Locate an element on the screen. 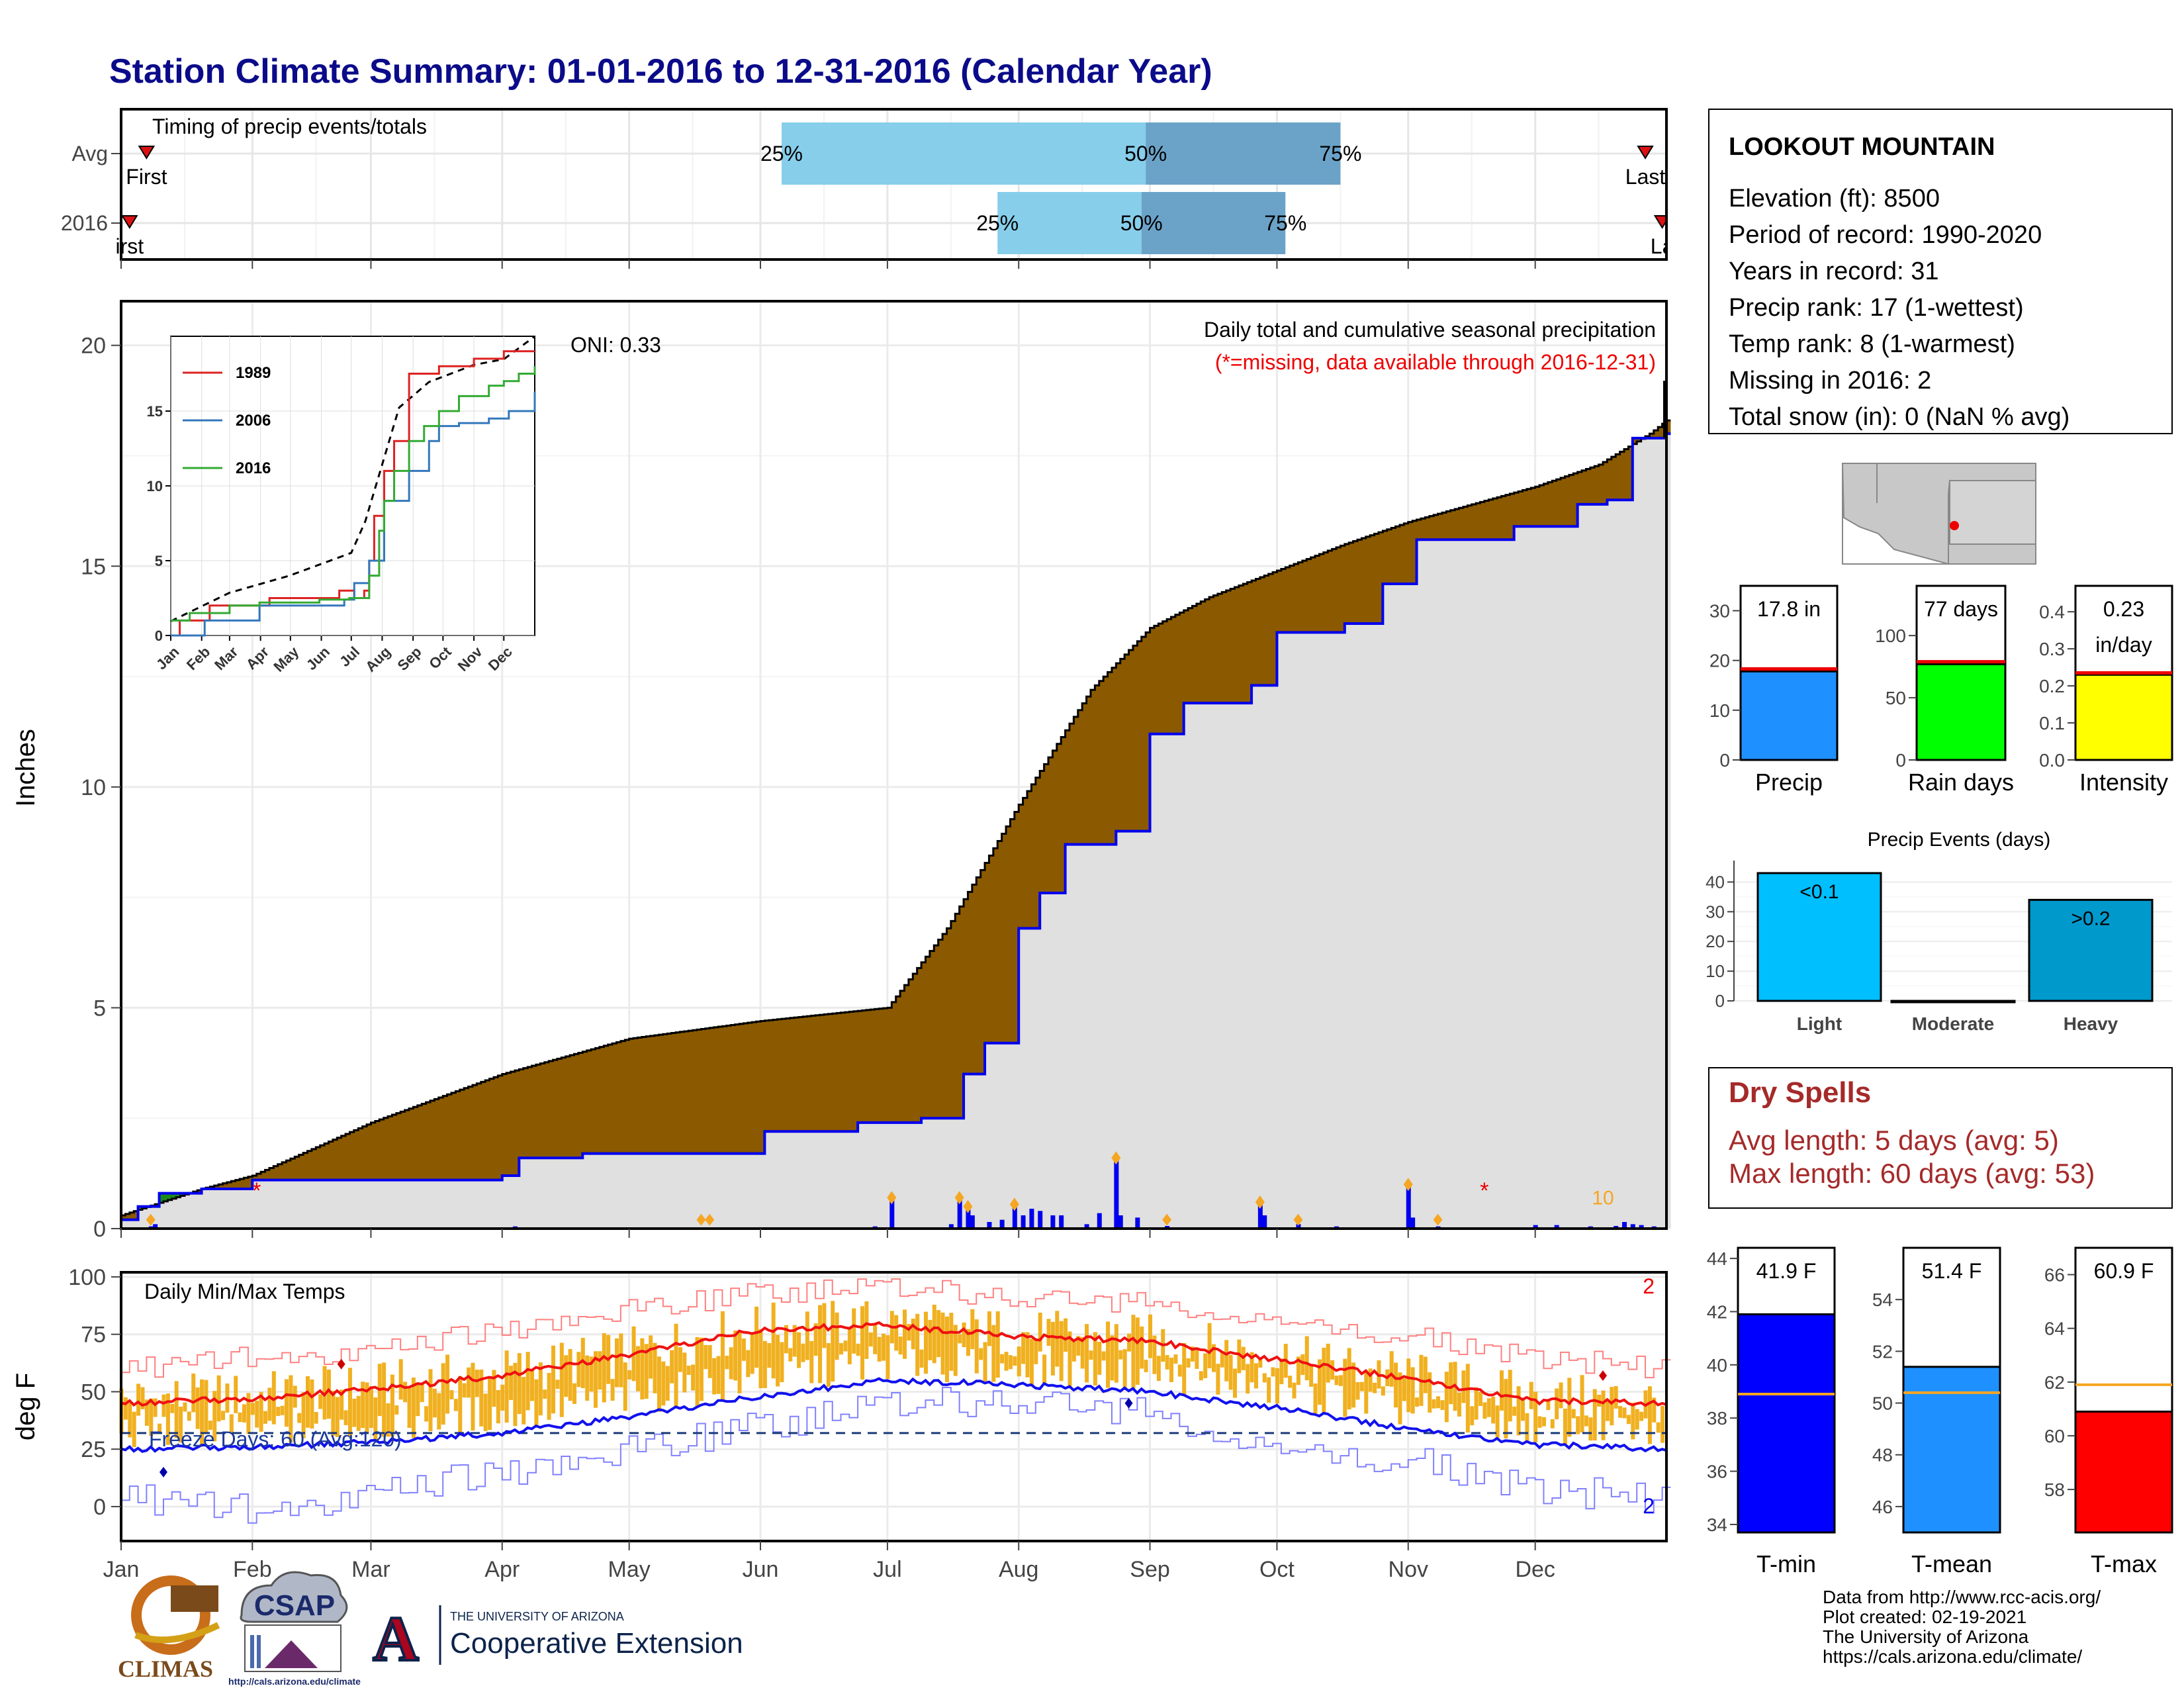 This screenshot has width=2184, height=1688. summary-bar-ytick-label: 20 is located at coordinates (1720, 661).